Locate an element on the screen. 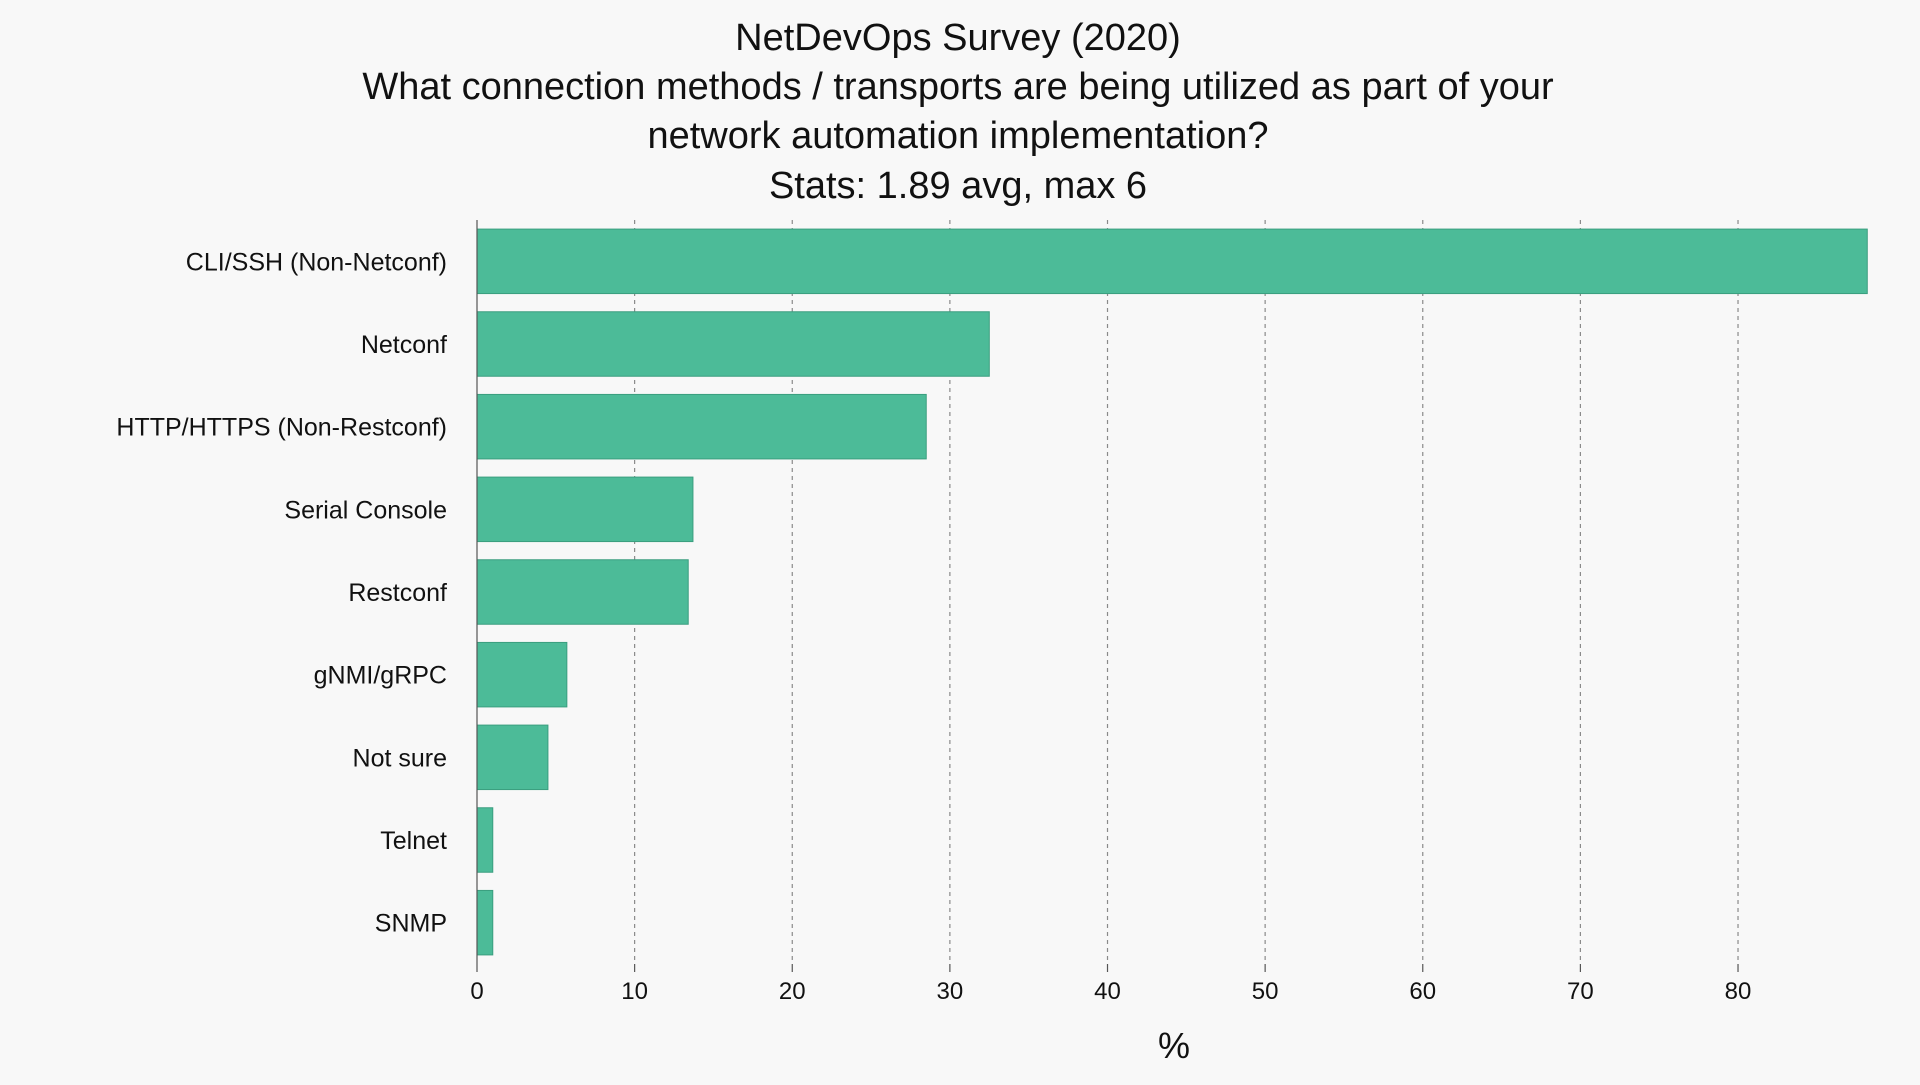  x-tick-label-70: 70 is located at coordinates (1580, 991).